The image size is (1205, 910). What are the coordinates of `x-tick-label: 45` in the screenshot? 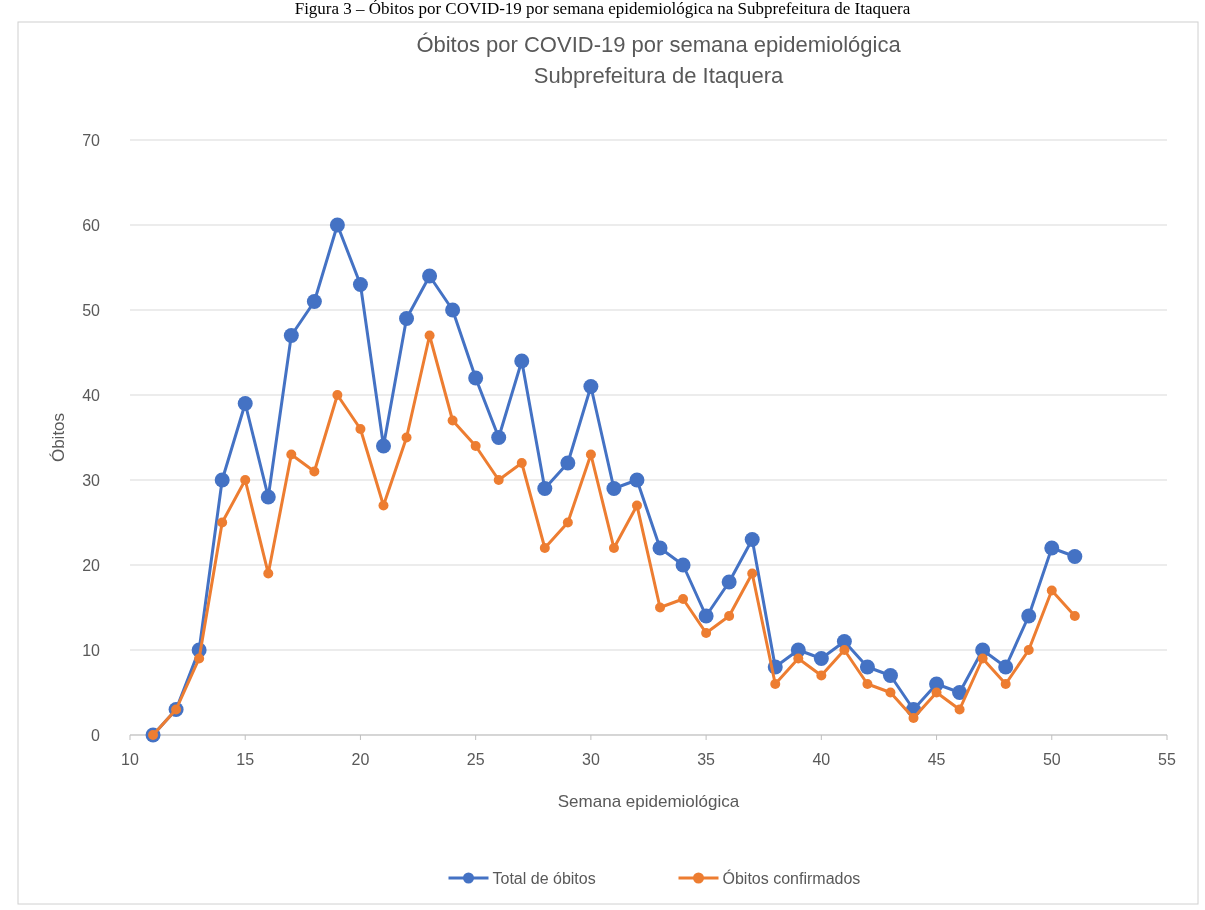 It's located at (936, 759).